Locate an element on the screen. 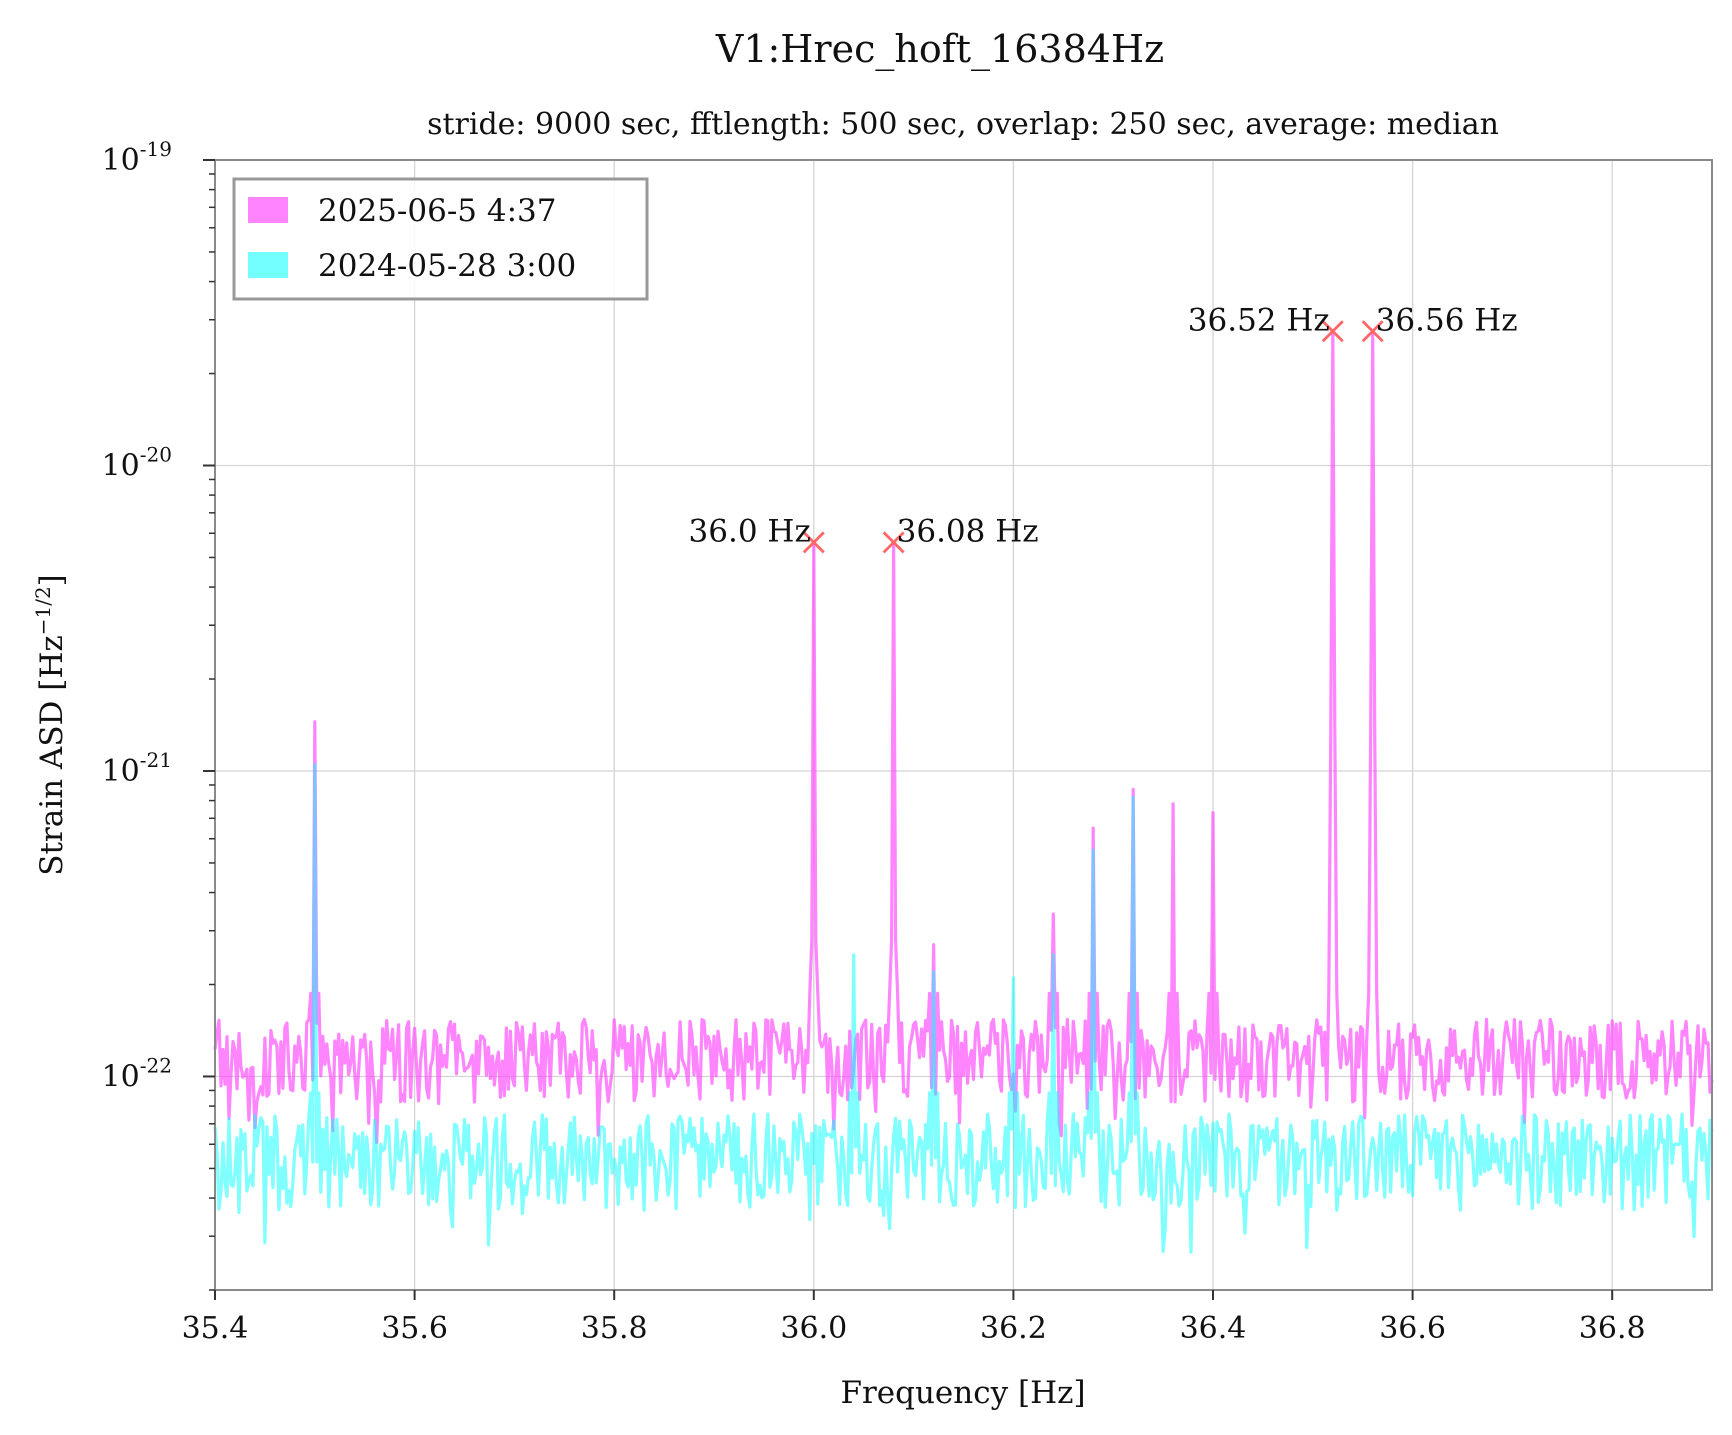  legend-label-1: 2024-05-28 3:00 is located at coordinates (447, 266).